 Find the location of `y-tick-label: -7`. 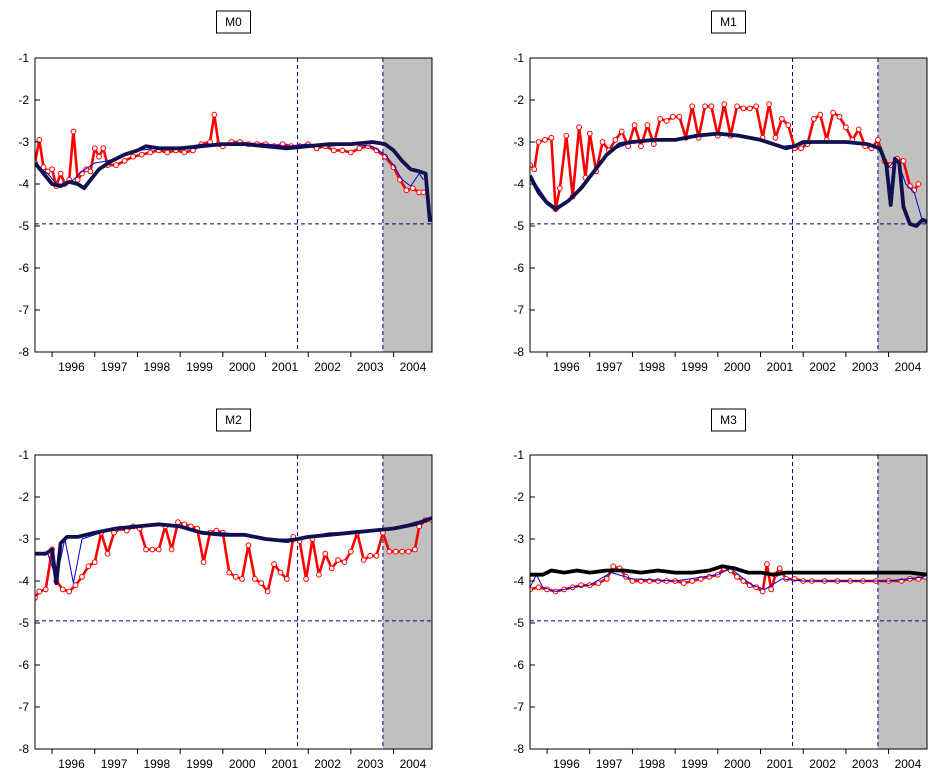

y-tick-label: -7 is located at coordinates (23, 707).